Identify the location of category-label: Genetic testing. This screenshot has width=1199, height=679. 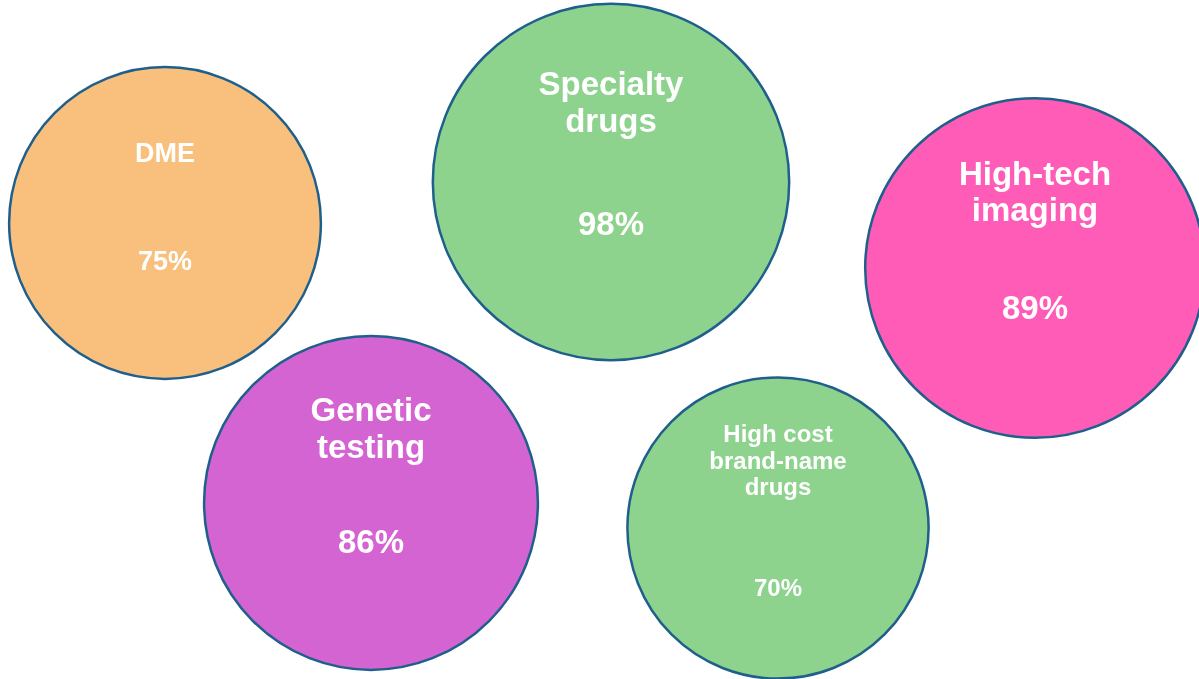
(371, 428).